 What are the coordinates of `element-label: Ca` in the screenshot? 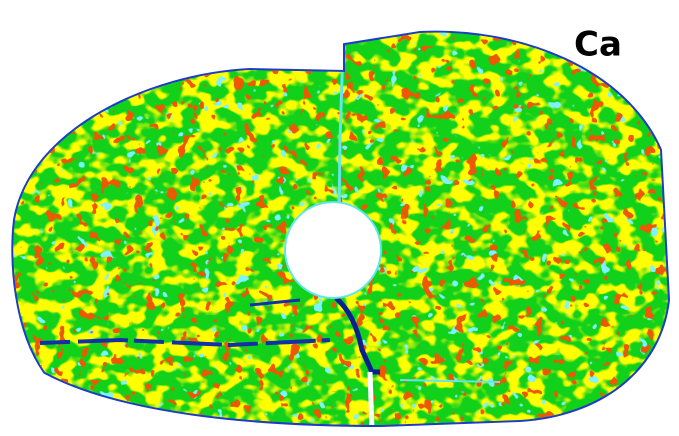 It's located at (598, 45).